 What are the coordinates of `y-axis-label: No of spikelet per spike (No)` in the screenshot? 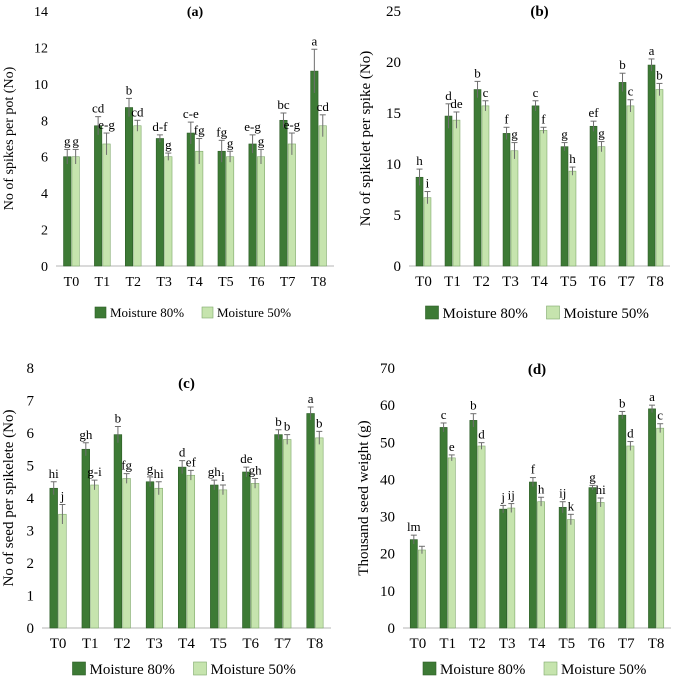 It's located at (366, 138).